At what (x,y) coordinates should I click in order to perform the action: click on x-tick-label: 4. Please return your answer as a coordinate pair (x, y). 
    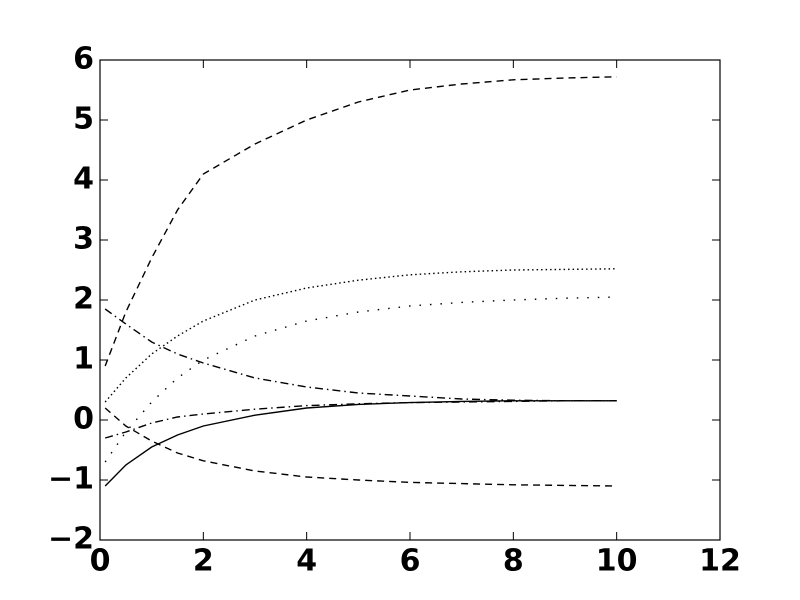
    Looking at the image, I should click on (306, 561).